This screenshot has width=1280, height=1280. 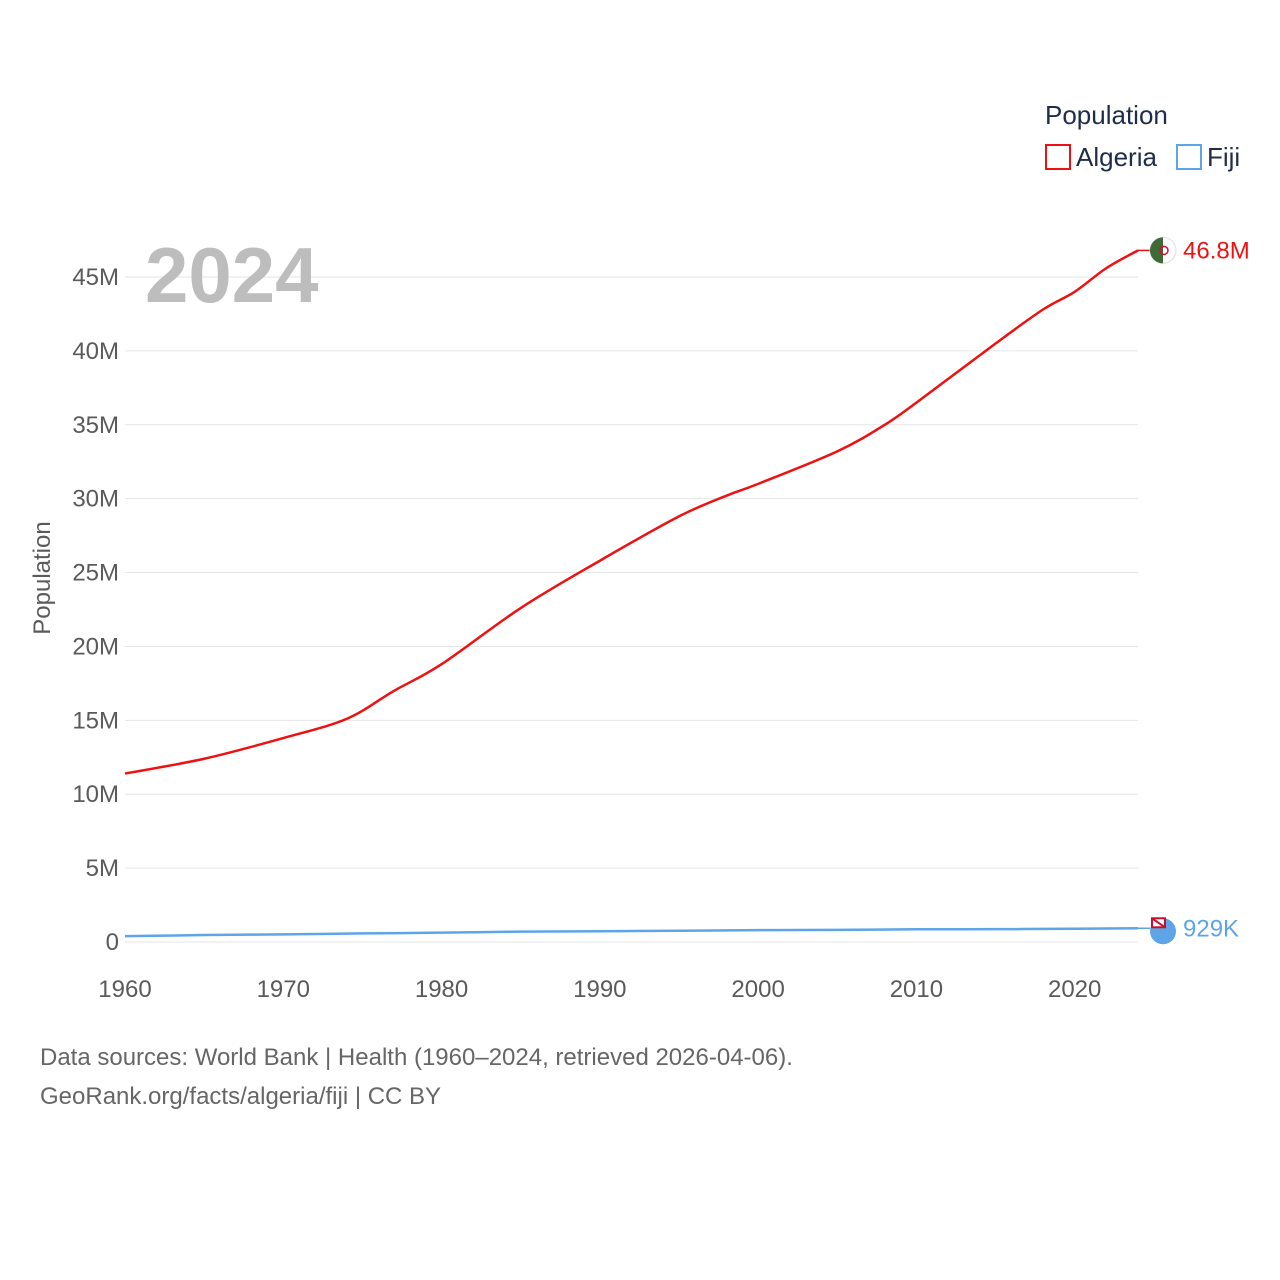 What do you see at coordinates (283, 989) in the screenshot?
I see `x-tick-label: 1970` at bounding box center [283, 989].